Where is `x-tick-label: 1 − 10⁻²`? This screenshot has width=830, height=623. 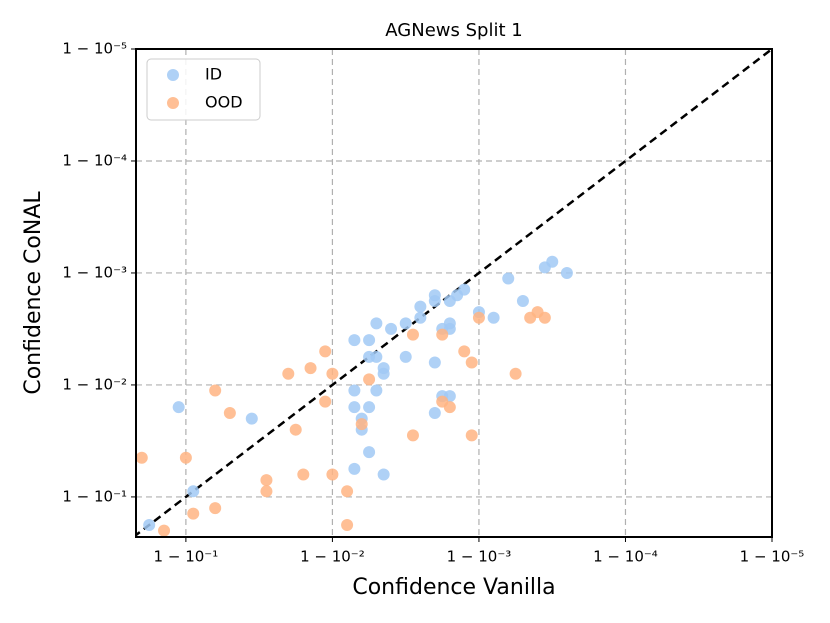 x-tick-label: 1 − 10⁻² is located at coordinates (332, 557).